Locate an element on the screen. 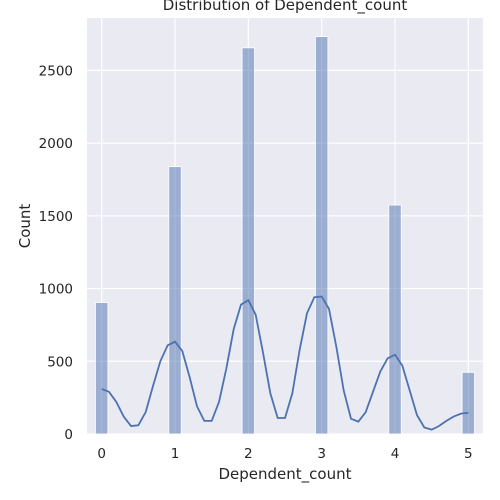 The width and height of the screenshot is (500, 500). x-tick-label: 0 is located at coordinates (101, 454).